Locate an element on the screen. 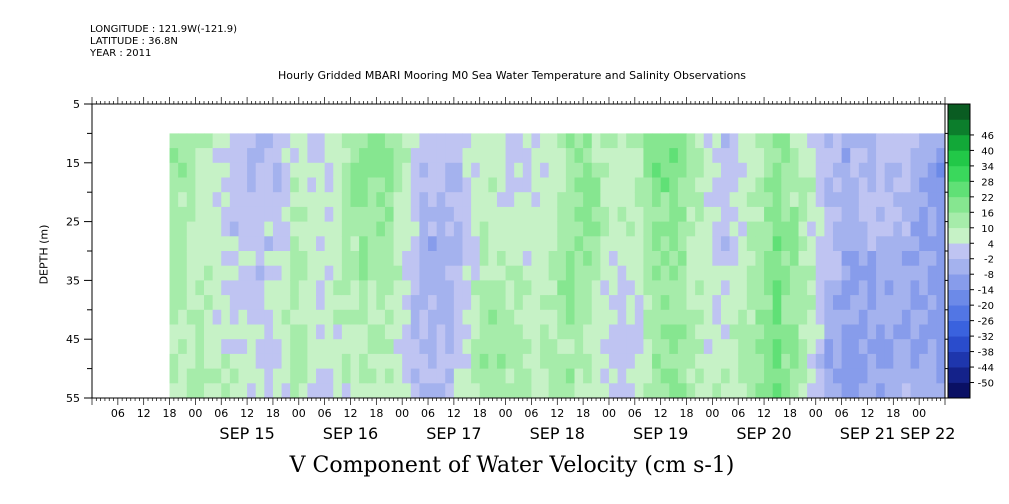  x-hour-label: 00 is located at coordinates (402, 413).